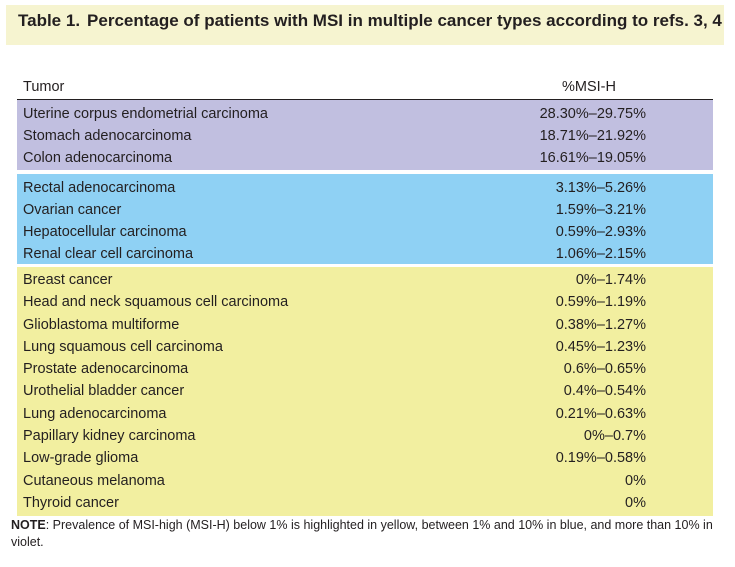  I want to click on msi-cell: 0.45%–1.23%, so click(600, 346).